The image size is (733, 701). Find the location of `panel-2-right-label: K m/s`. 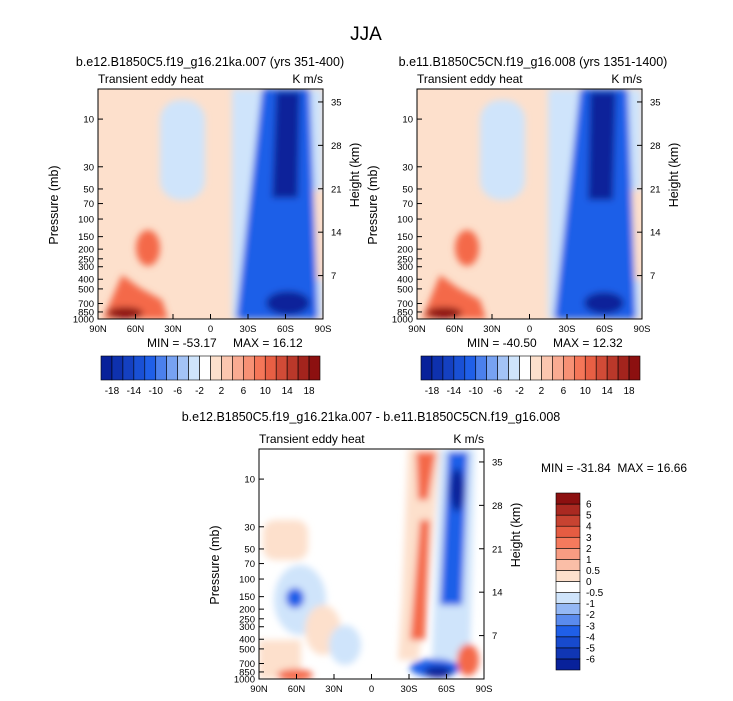

panel-2-right-label: K m/s is located at coordinates (626, 79).